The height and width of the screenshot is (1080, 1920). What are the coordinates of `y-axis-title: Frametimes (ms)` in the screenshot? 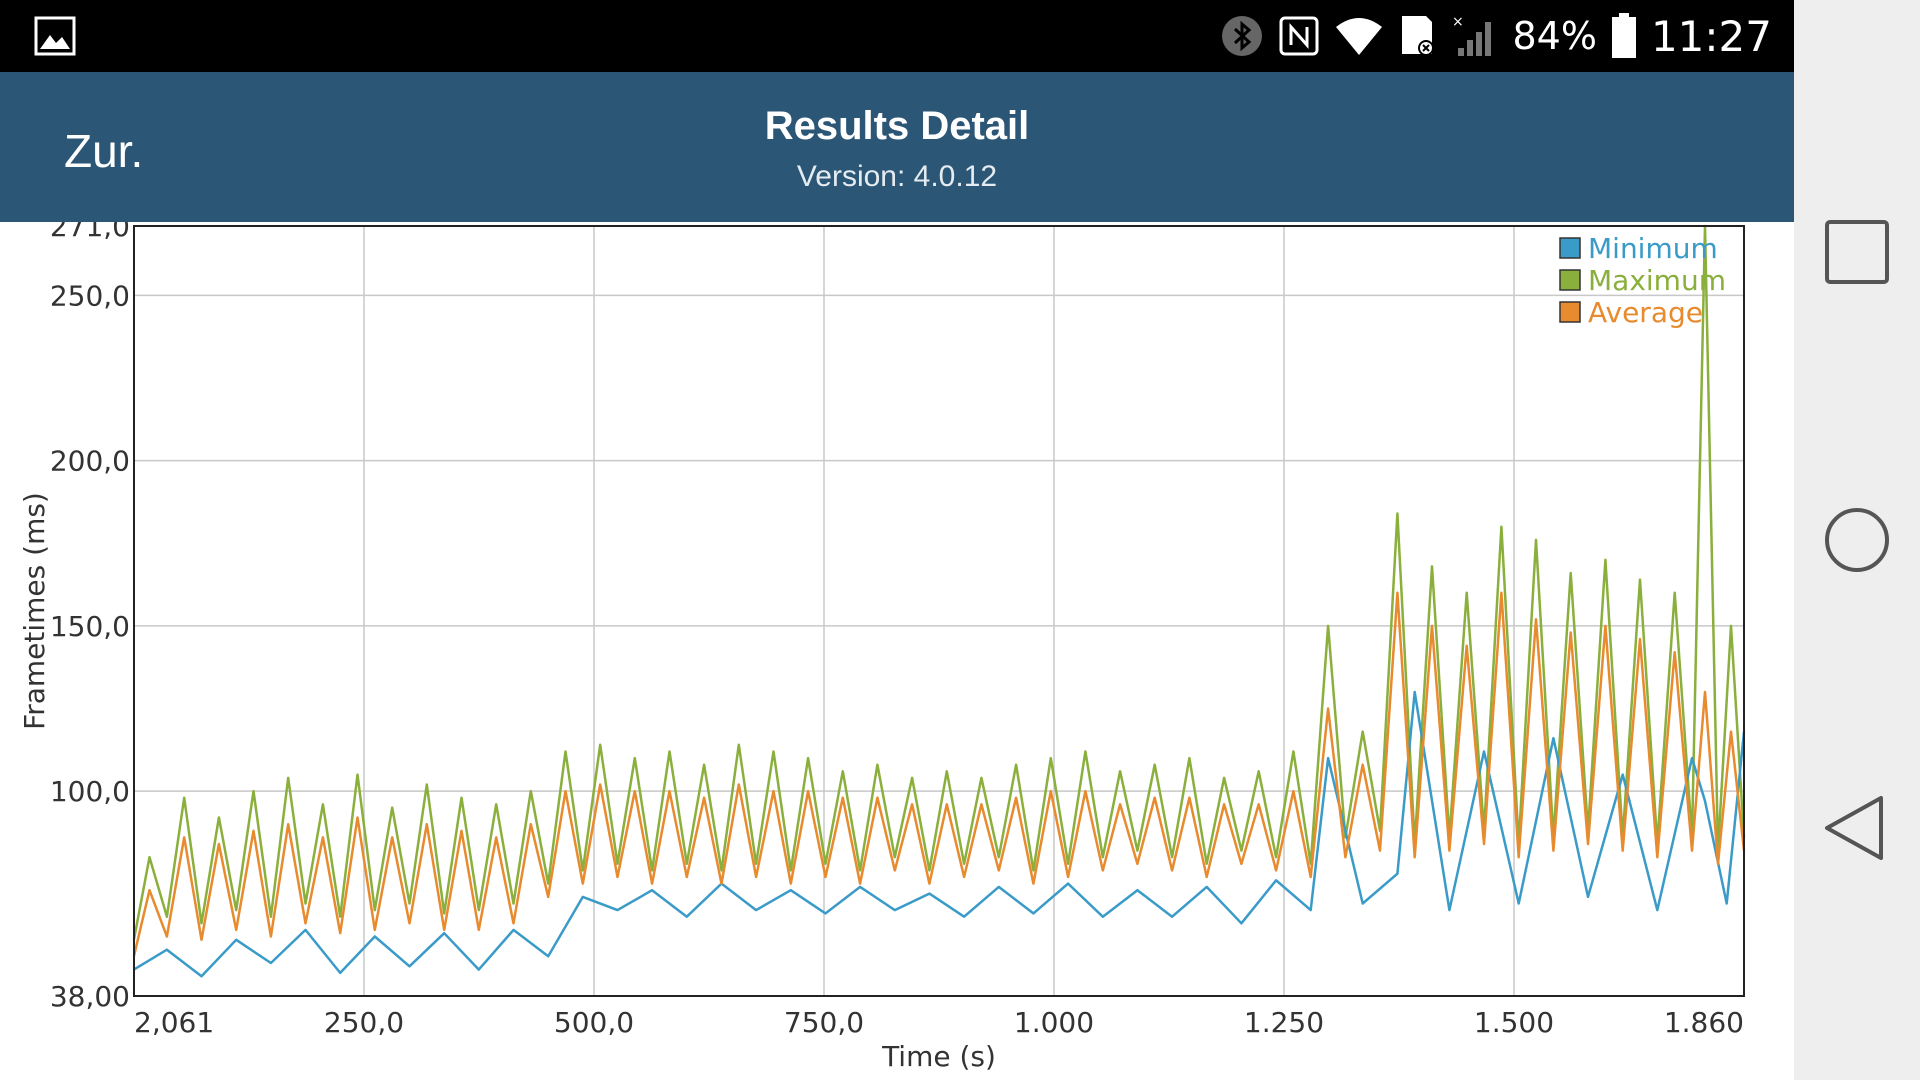 It's located at (34, 611).